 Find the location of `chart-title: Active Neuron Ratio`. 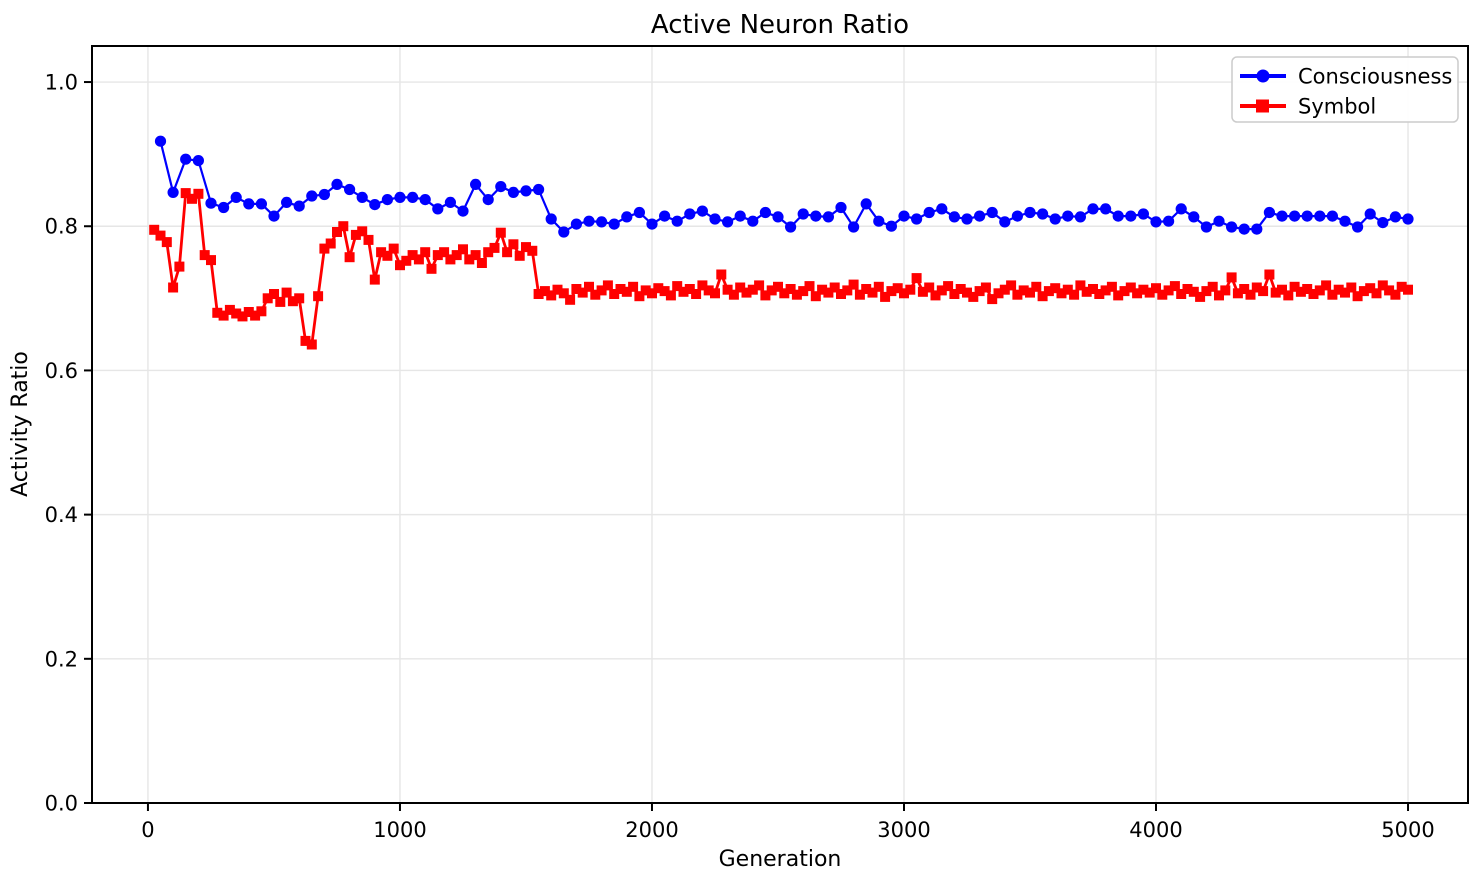

chart-title: Active Neuron Ratio is located at coordinates (780, 25).